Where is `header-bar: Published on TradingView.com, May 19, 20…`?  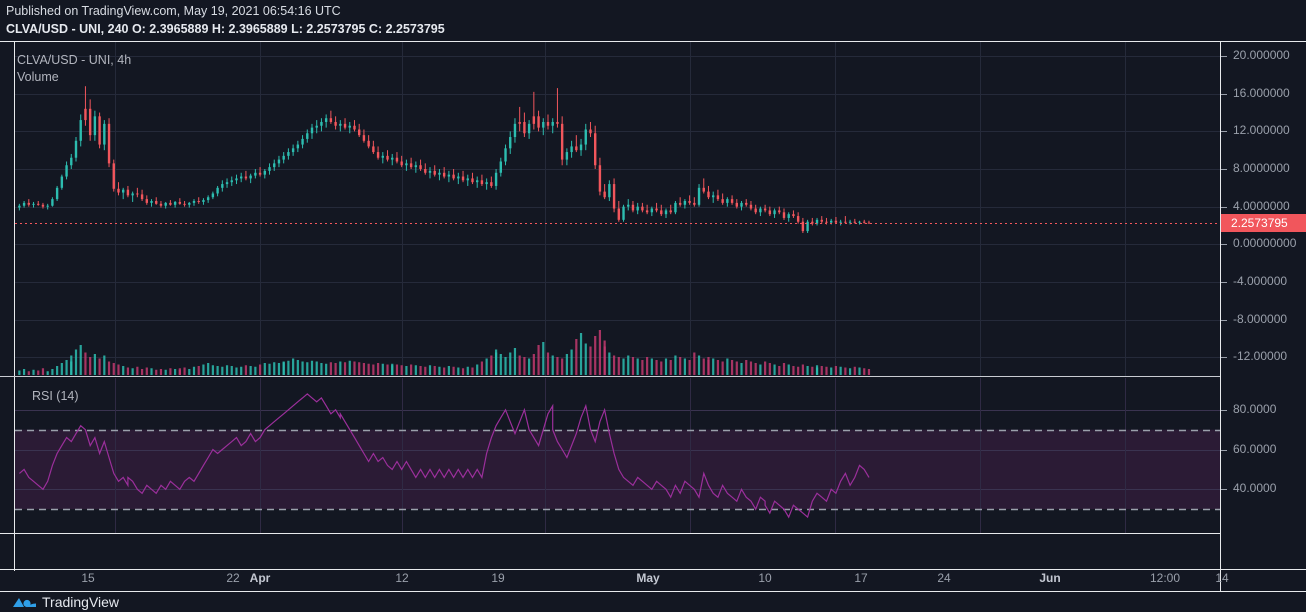
header-bar: Published on TradingView.com, May 19, 20… is located at coordinates (653, 21).